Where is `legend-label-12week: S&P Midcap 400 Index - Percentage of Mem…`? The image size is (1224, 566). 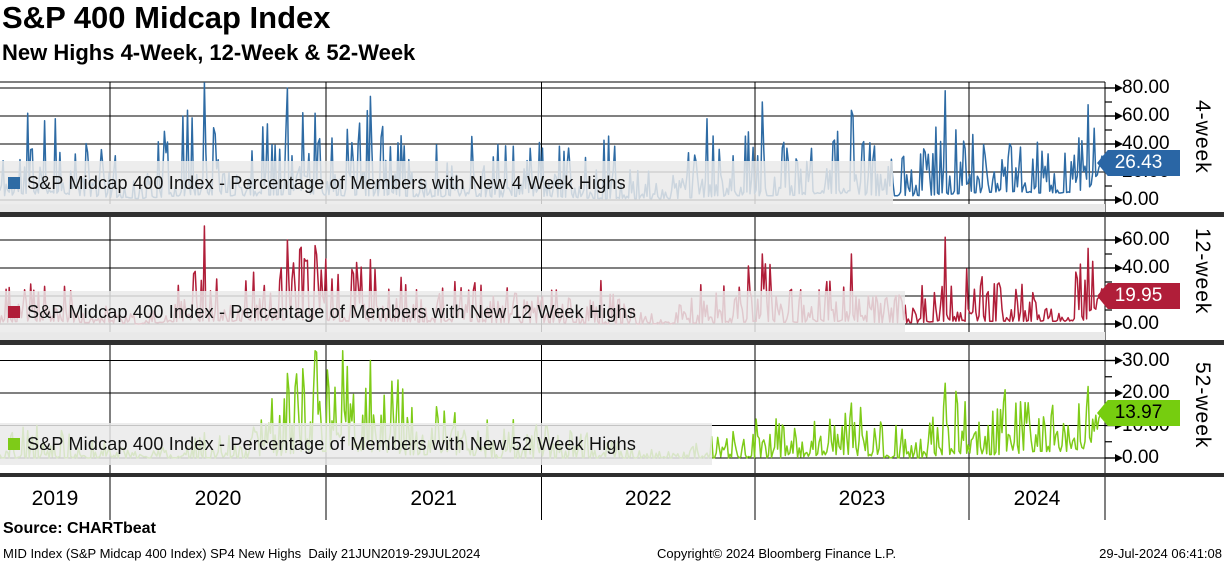 legend-label-12week: S&P Midcap 400 Index - Percentage of Mem… is located at coordinates (332, 311).